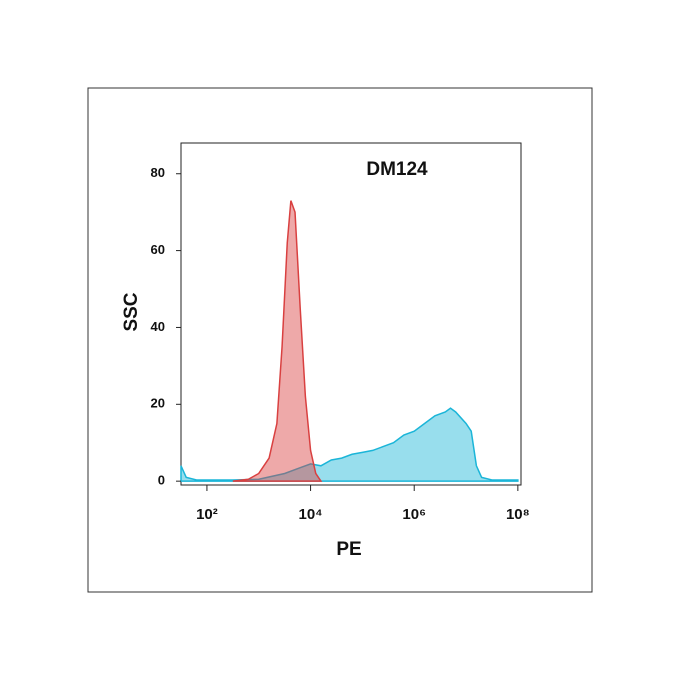 This screenshot has width=680, height=680. Describe the element at coordinates (311, 514) in the screenshot. I see `x-tick-label: 10⁴` at that location.